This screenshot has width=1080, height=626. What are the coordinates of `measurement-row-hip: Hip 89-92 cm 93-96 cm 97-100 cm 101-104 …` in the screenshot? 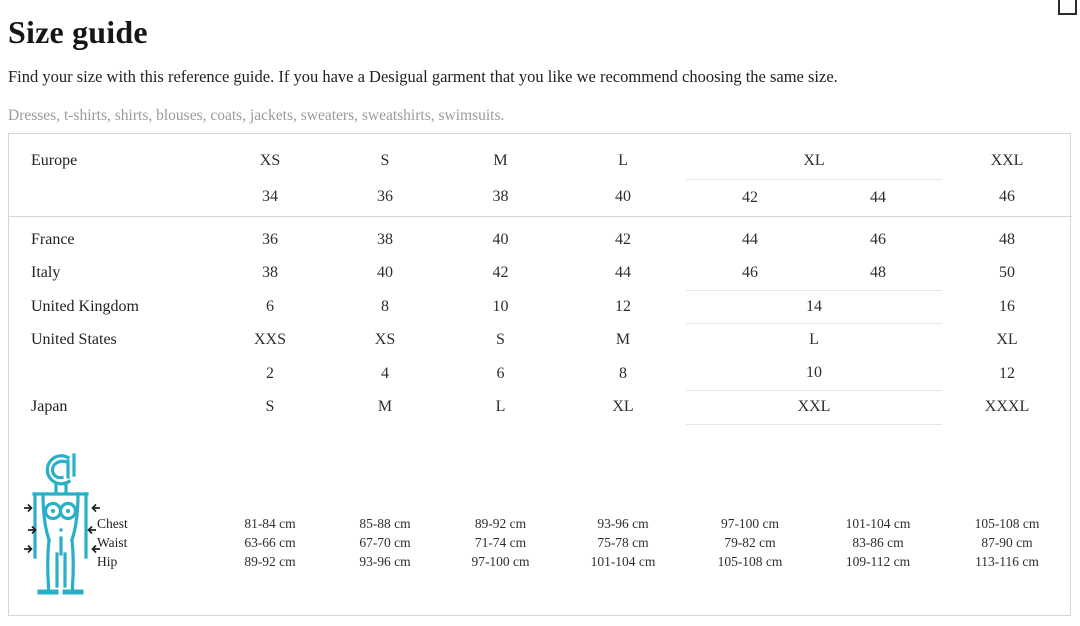 It's located at (539, 561).